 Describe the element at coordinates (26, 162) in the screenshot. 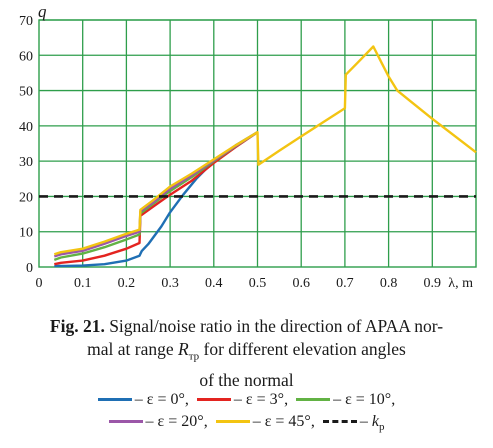

I see `y-tick-label: 30` at that location.